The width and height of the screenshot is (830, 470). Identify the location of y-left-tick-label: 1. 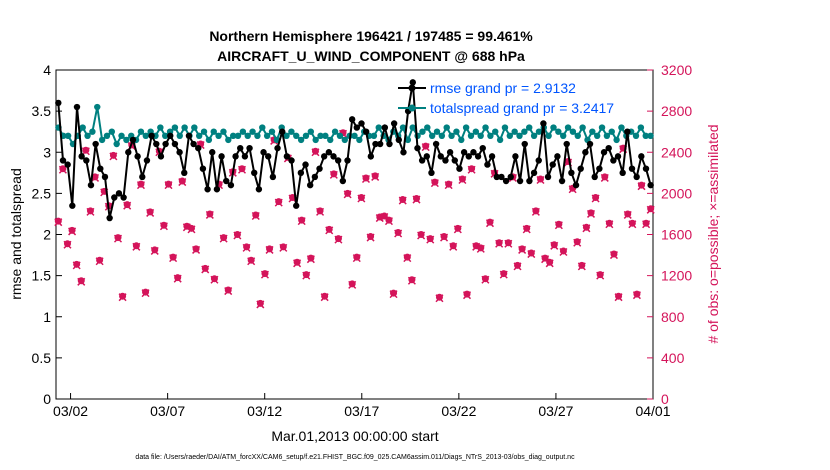
(47, 317).